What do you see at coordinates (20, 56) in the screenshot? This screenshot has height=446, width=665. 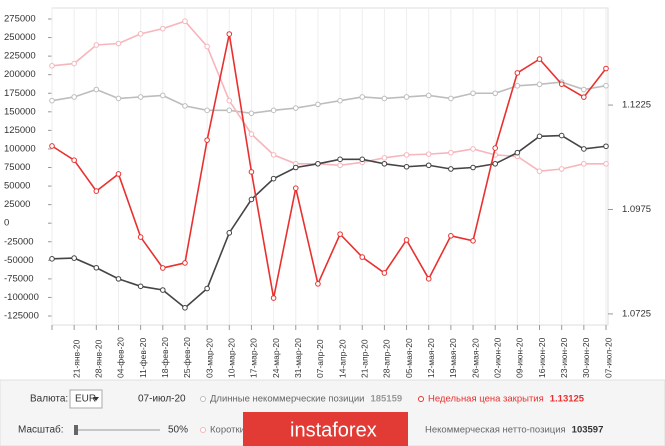 I see `y-tick-label: 225000` at bounding box center [20, 56].